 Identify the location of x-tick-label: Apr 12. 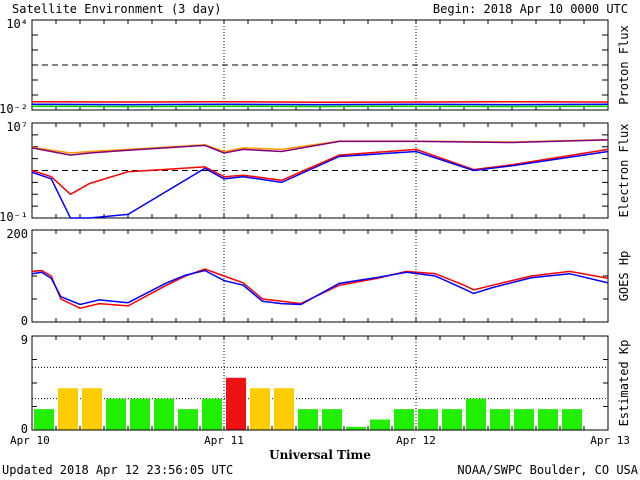
(416, 440).